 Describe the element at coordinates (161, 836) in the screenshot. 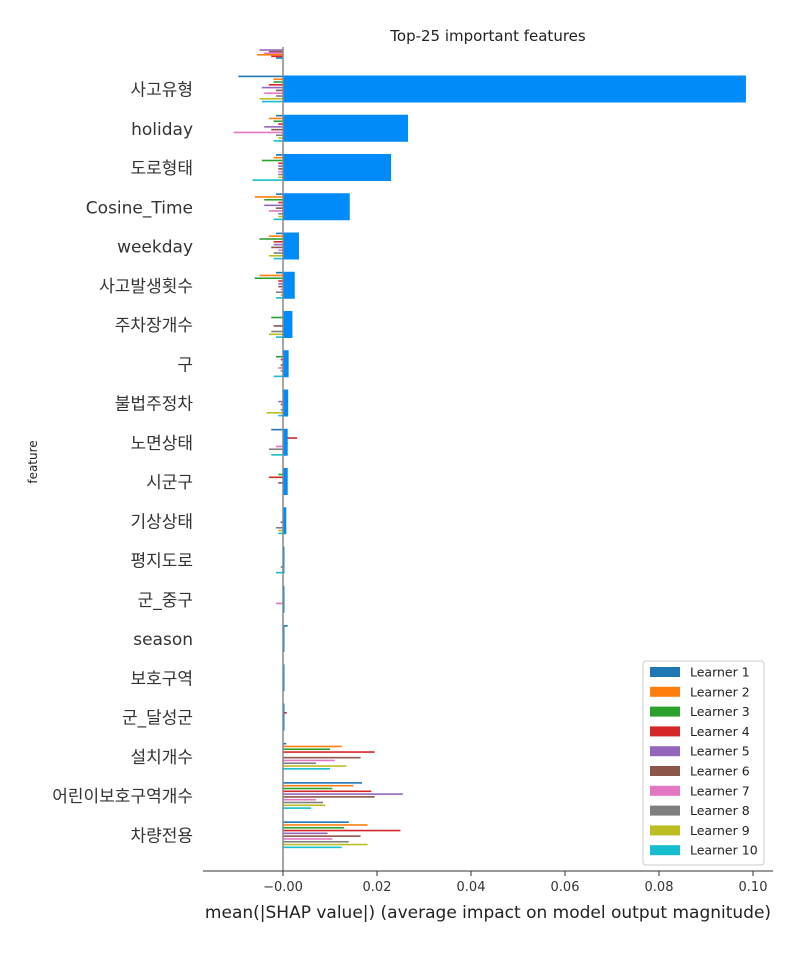

I see `feature-label: 차량전용` at that location.